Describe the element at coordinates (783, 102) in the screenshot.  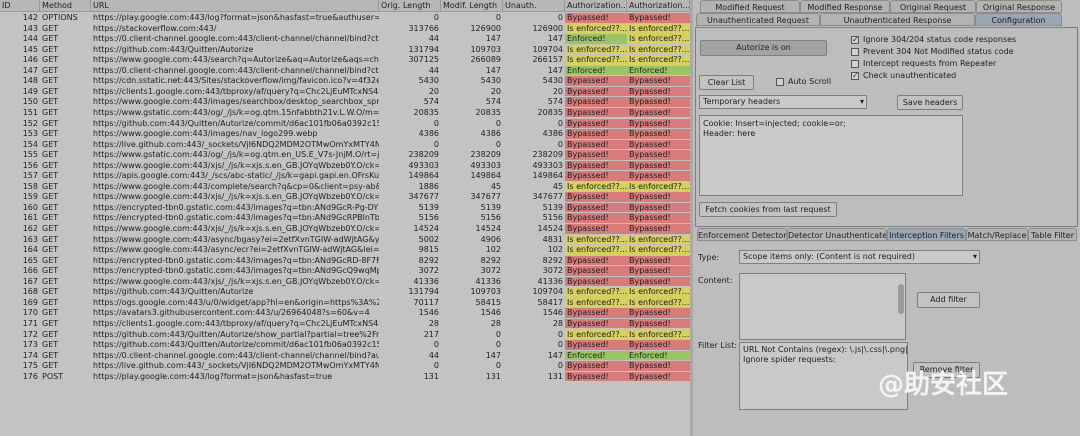
I see `headers-dropdown: Temporary headers ▾` at that location.